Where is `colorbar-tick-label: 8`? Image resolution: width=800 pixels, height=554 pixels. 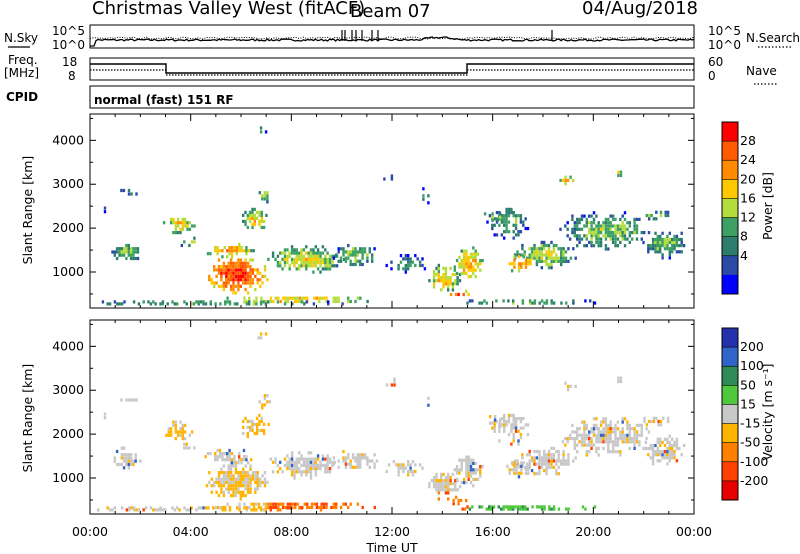
colorbar-tick-label: 8 is located at coordinates (744, 236).